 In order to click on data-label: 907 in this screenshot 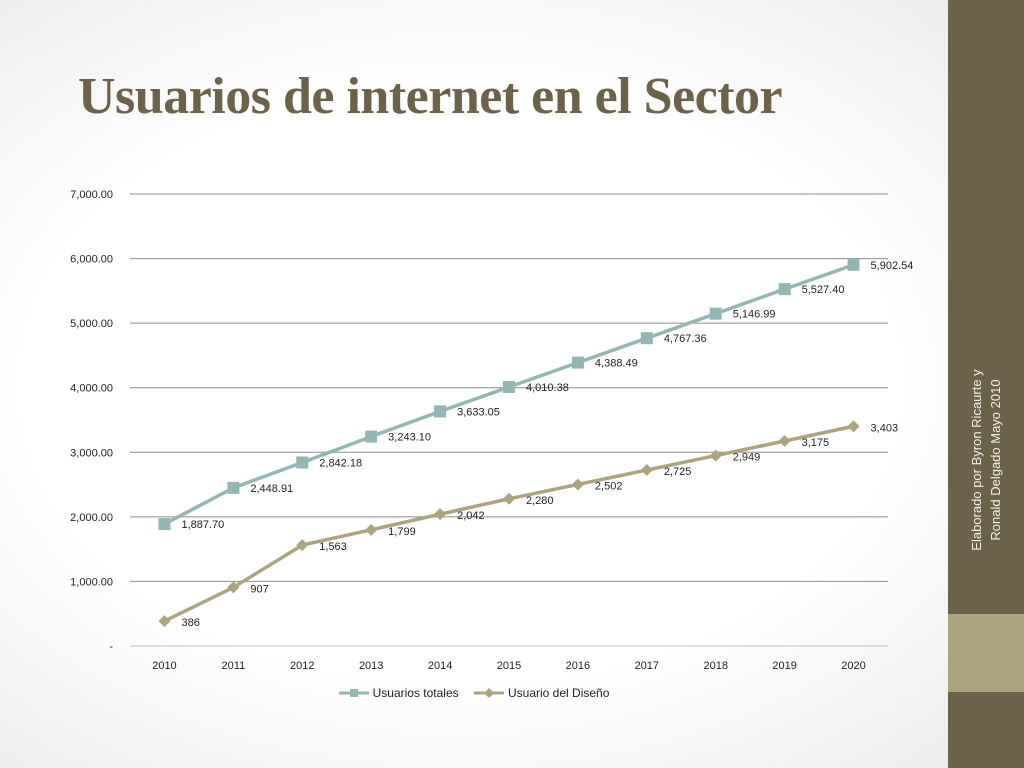, I will do `click(259, 589)`.